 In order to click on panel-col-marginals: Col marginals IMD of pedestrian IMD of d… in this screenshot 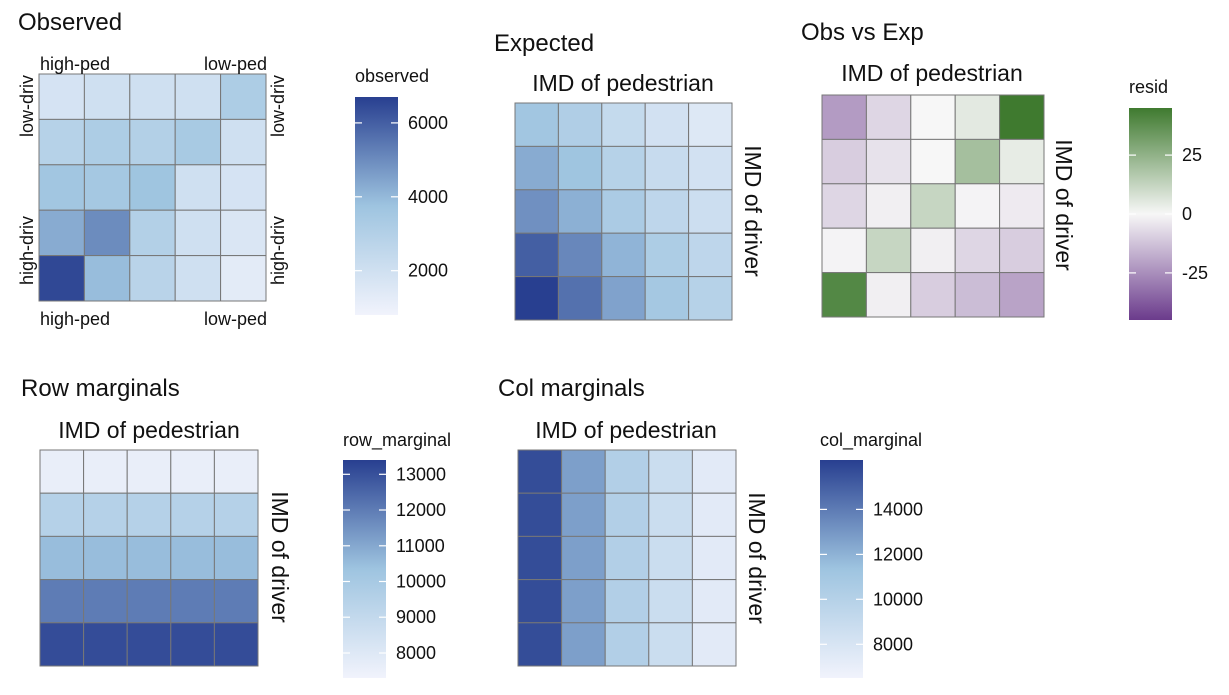, I will do `click(634, 521)`.